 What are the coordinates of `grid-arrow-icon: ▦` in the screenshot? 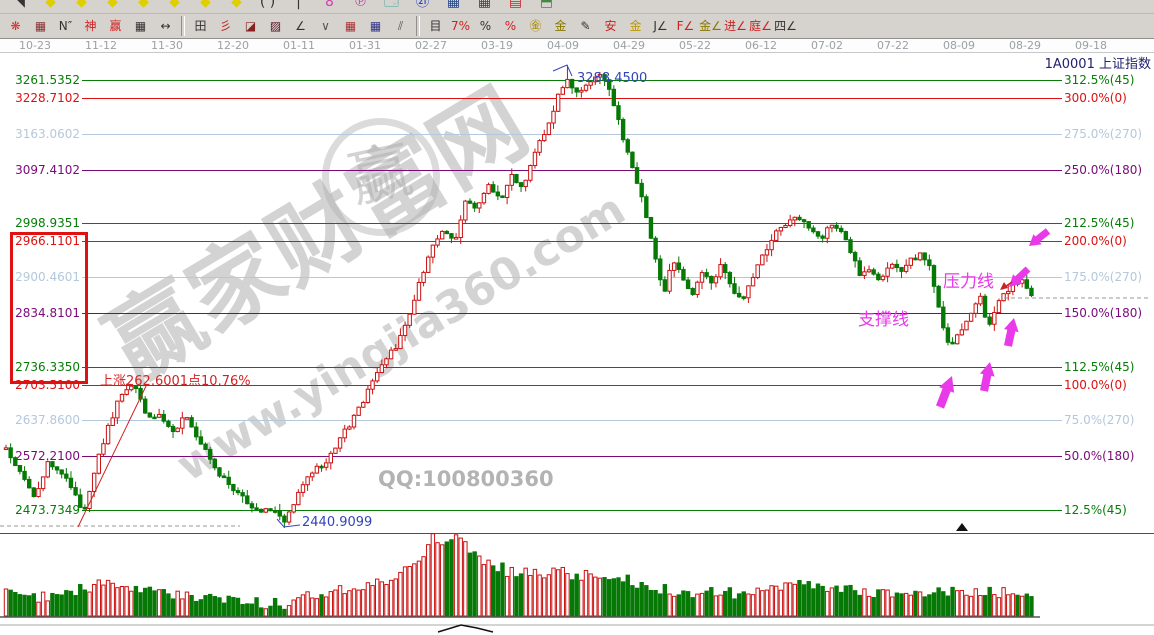 It's located at (375, 26).